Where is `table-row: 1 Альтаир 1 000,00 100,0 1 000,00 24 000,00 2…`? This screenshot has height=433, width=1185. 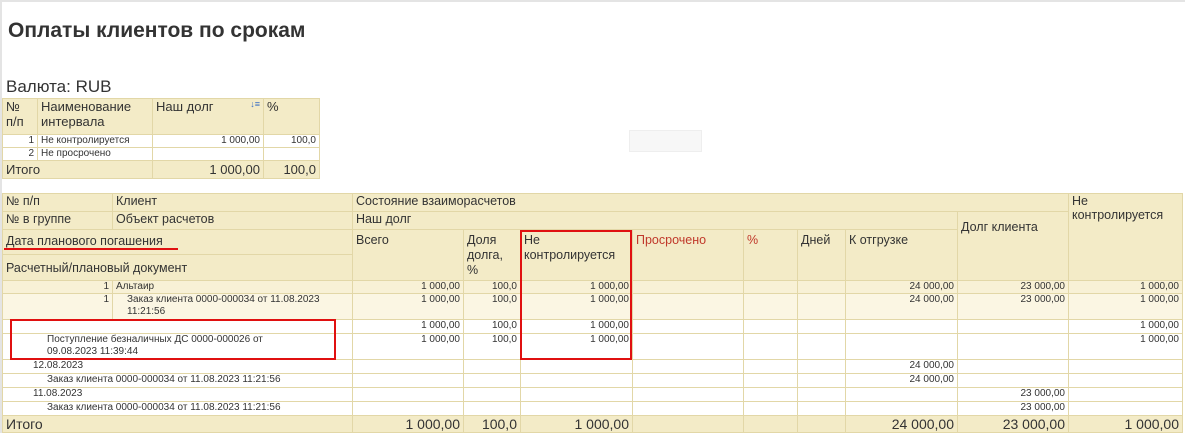
table-row: 1 Альтаир 1 000,00 100,0 1 000,00 24 000,00 2… is located at coordinates (592, 287).